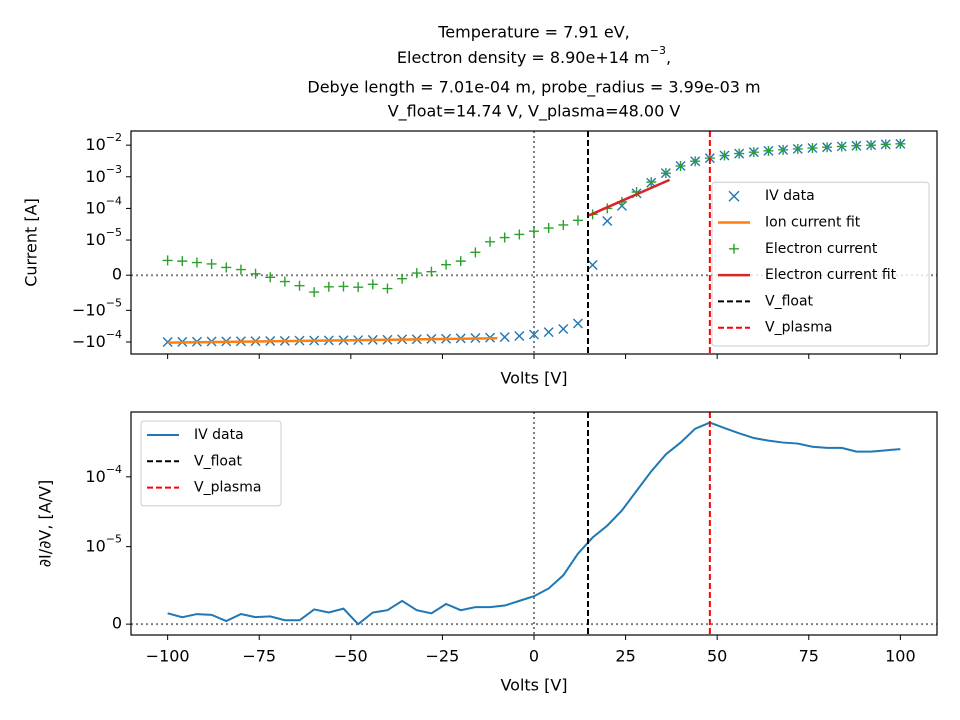  I want to click on legend-label: Electron current, so click(821, 249).